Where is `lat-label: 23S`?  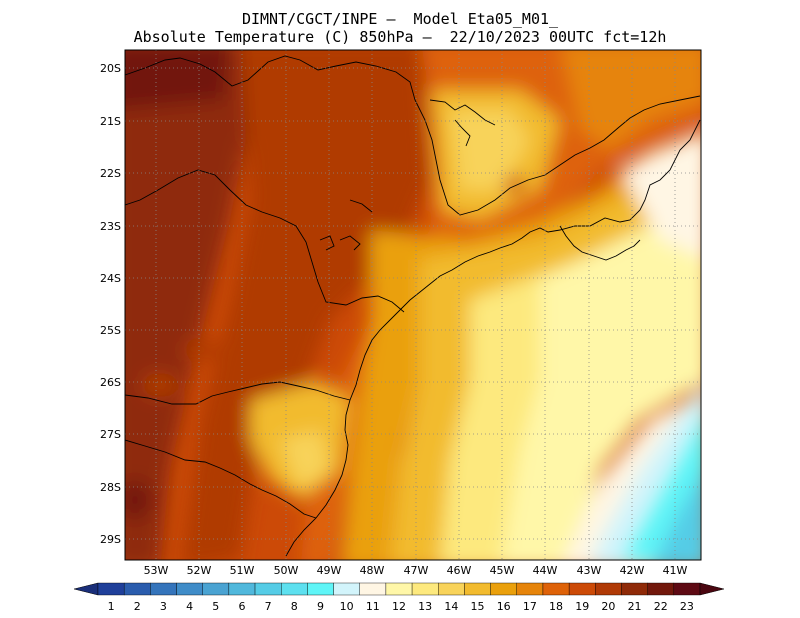
lat-label: 23S is located at coordinates (110, 226).